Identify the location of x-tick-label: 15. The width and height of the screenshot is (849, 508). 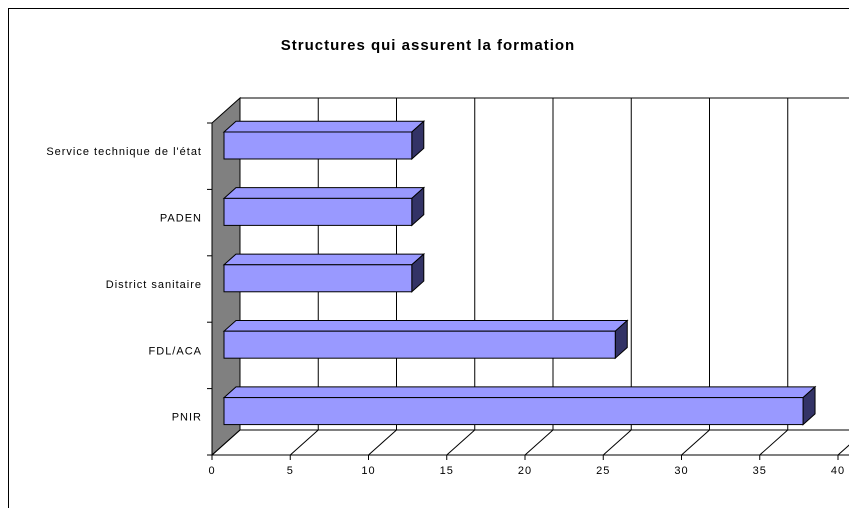
(447, 471).